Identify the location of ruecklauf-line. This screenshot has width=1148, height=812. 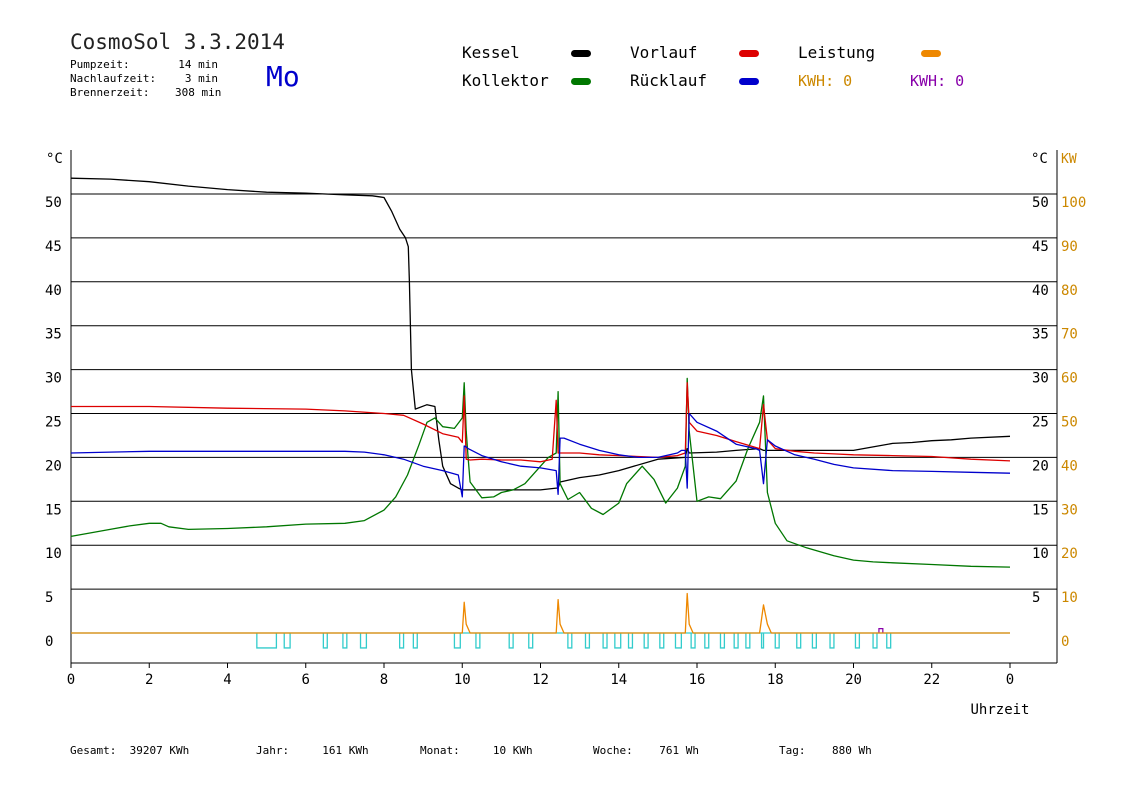
(540, 455).